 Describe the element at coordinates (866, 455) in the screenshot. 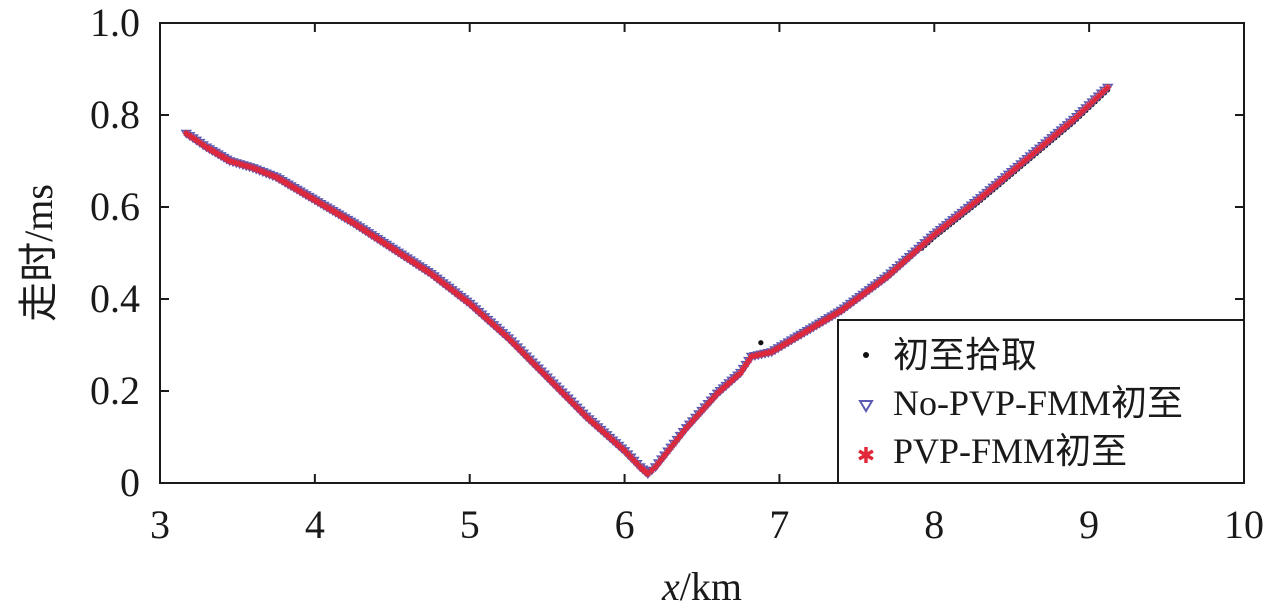

I see `legend-marker-pvp: ✱` at that location.